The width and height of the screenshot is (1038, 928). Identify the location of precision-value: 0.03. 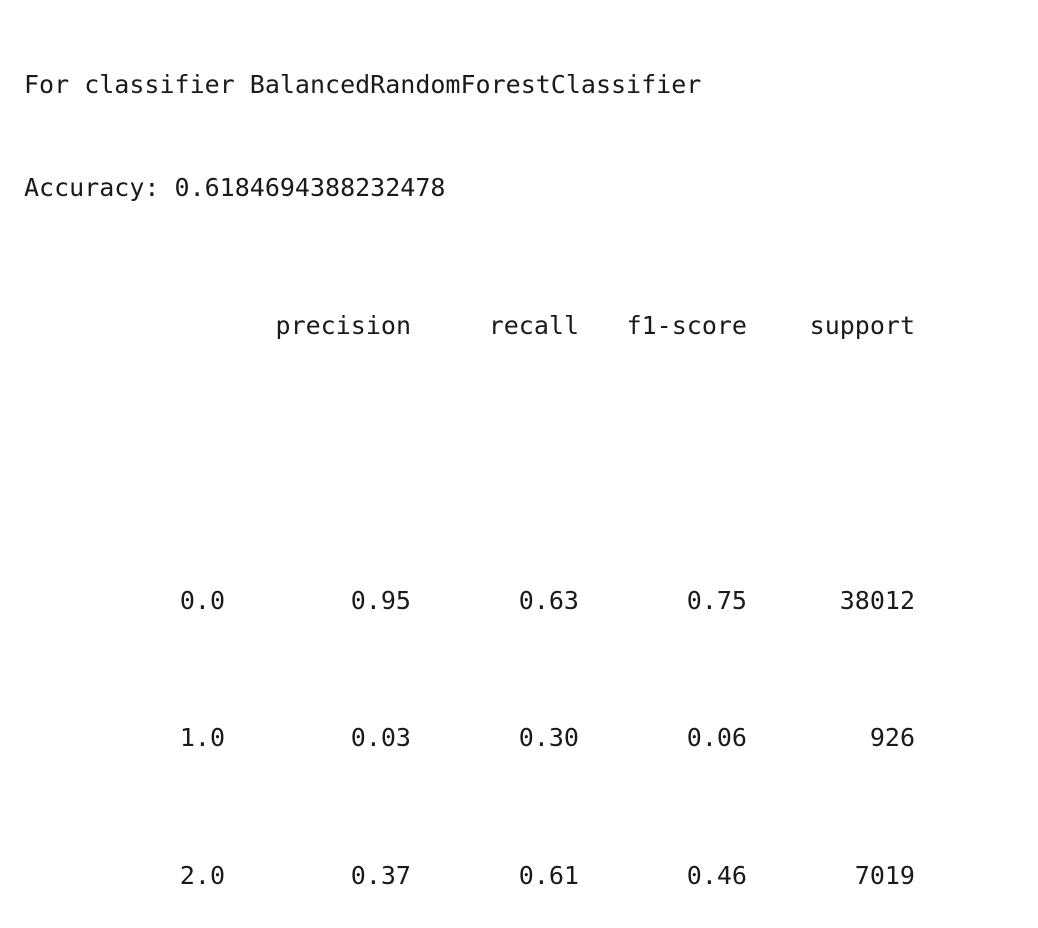
(380, 738).